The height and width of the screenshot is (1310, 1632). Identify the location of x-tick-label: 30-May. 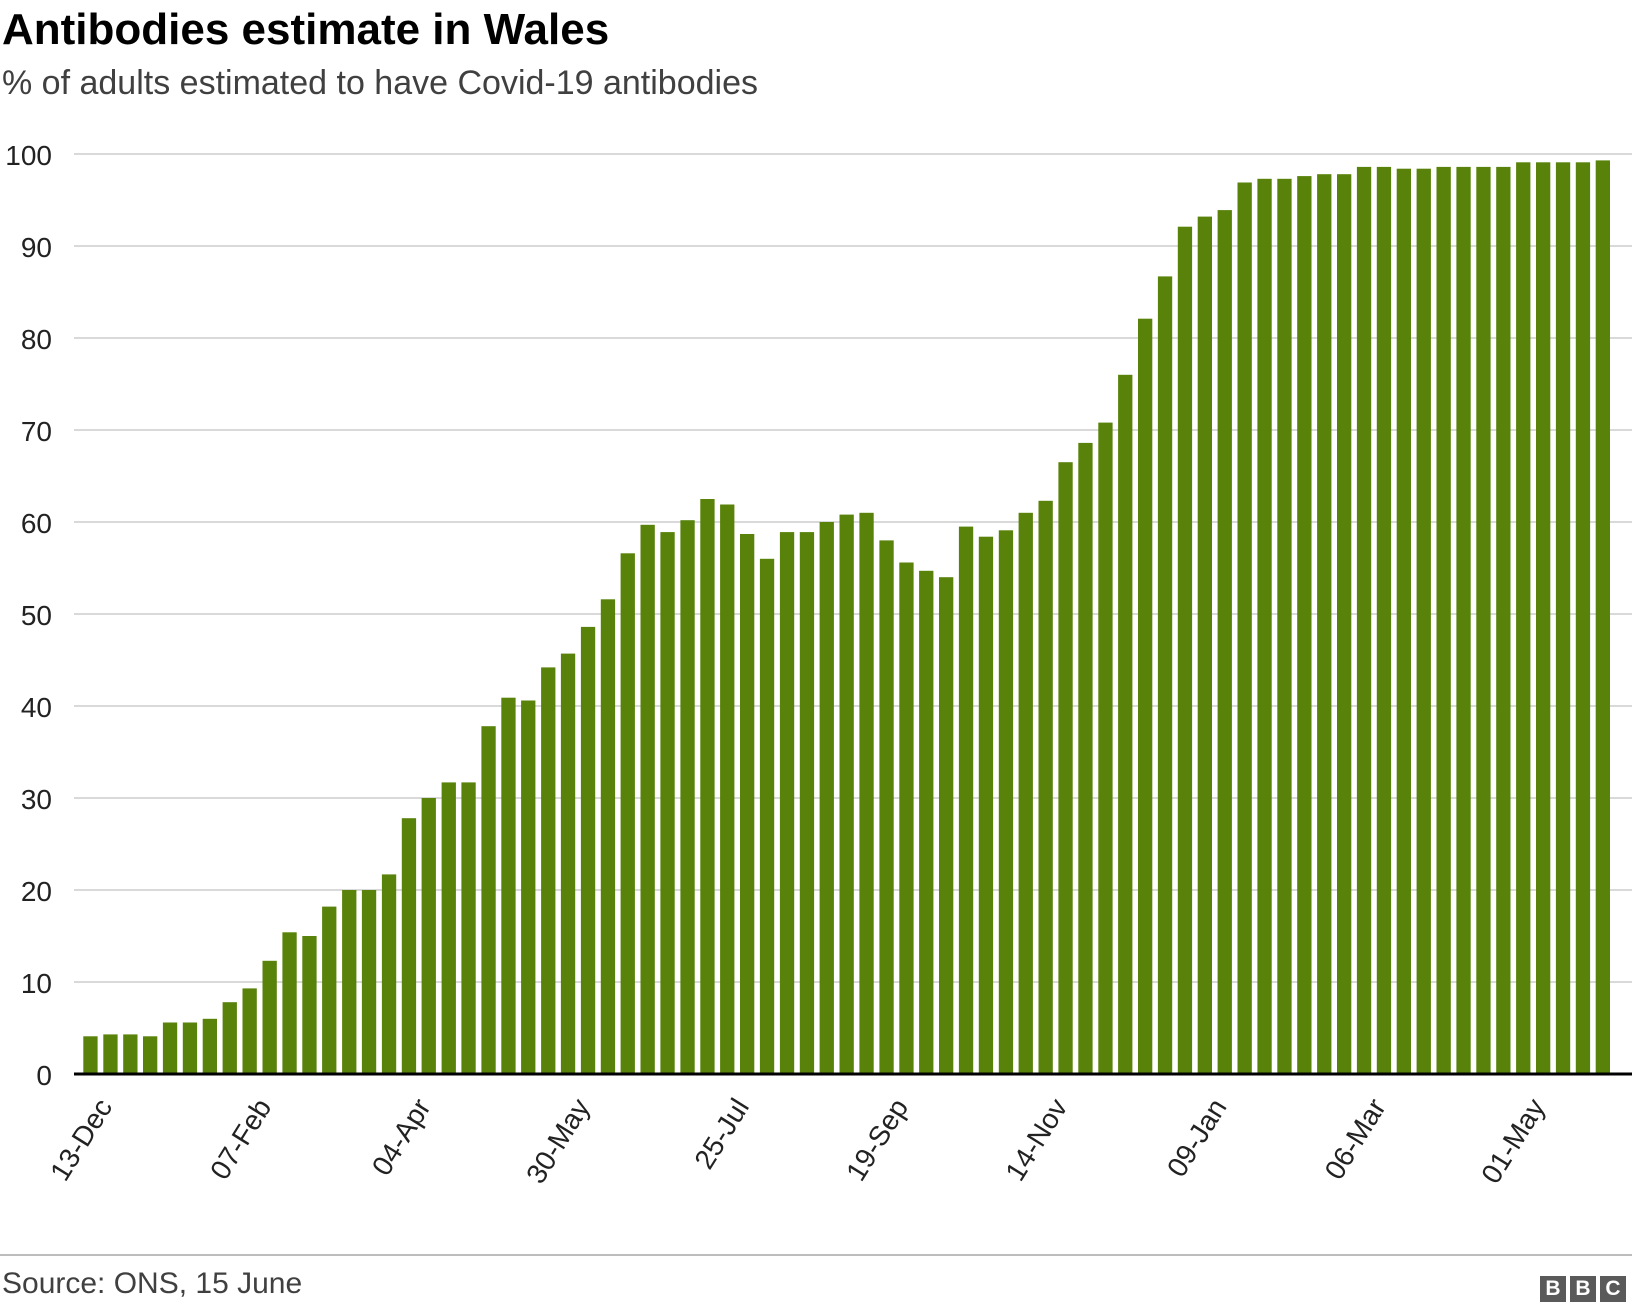
(558, 1141).